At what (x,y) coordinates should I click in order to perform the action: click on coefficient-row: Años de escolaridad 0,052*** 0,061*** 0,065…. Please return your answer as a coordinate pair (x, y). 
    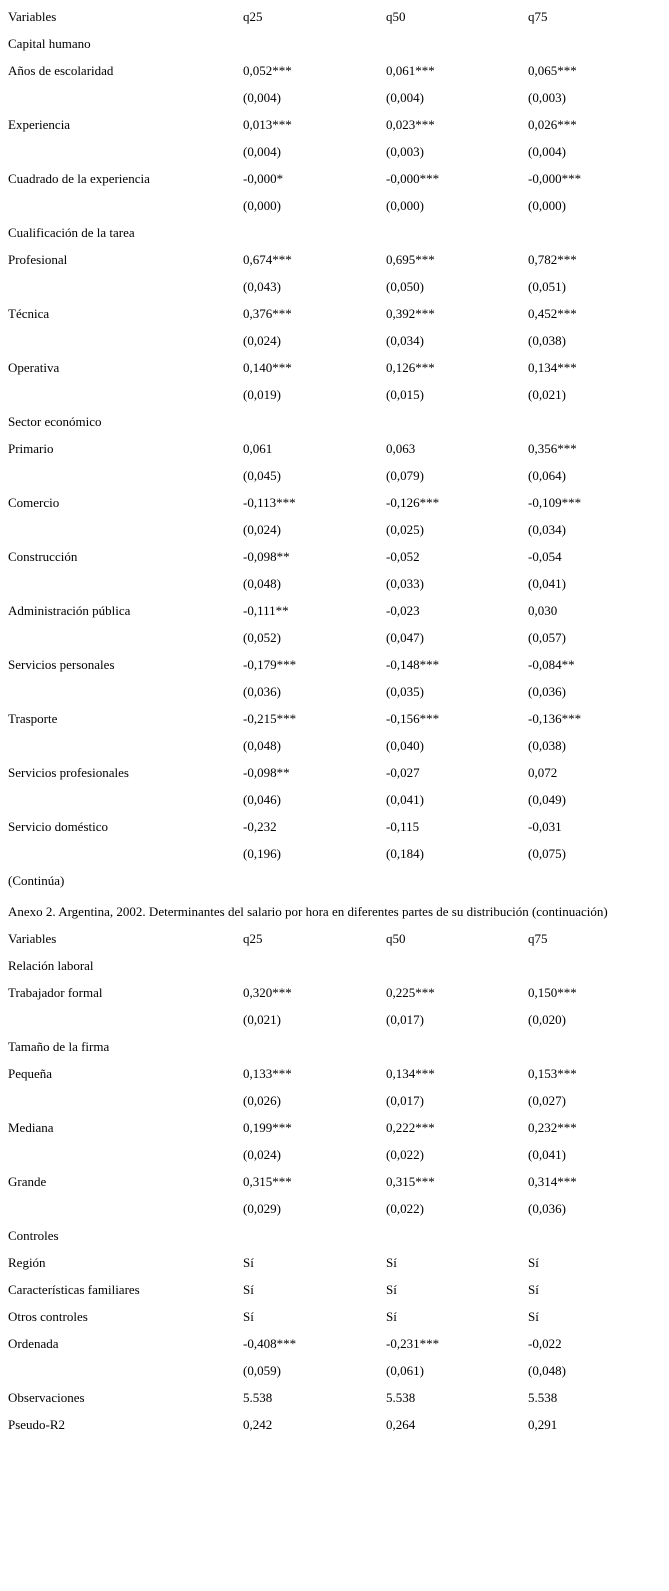
    Looking at the image, I should click on (338, 70).